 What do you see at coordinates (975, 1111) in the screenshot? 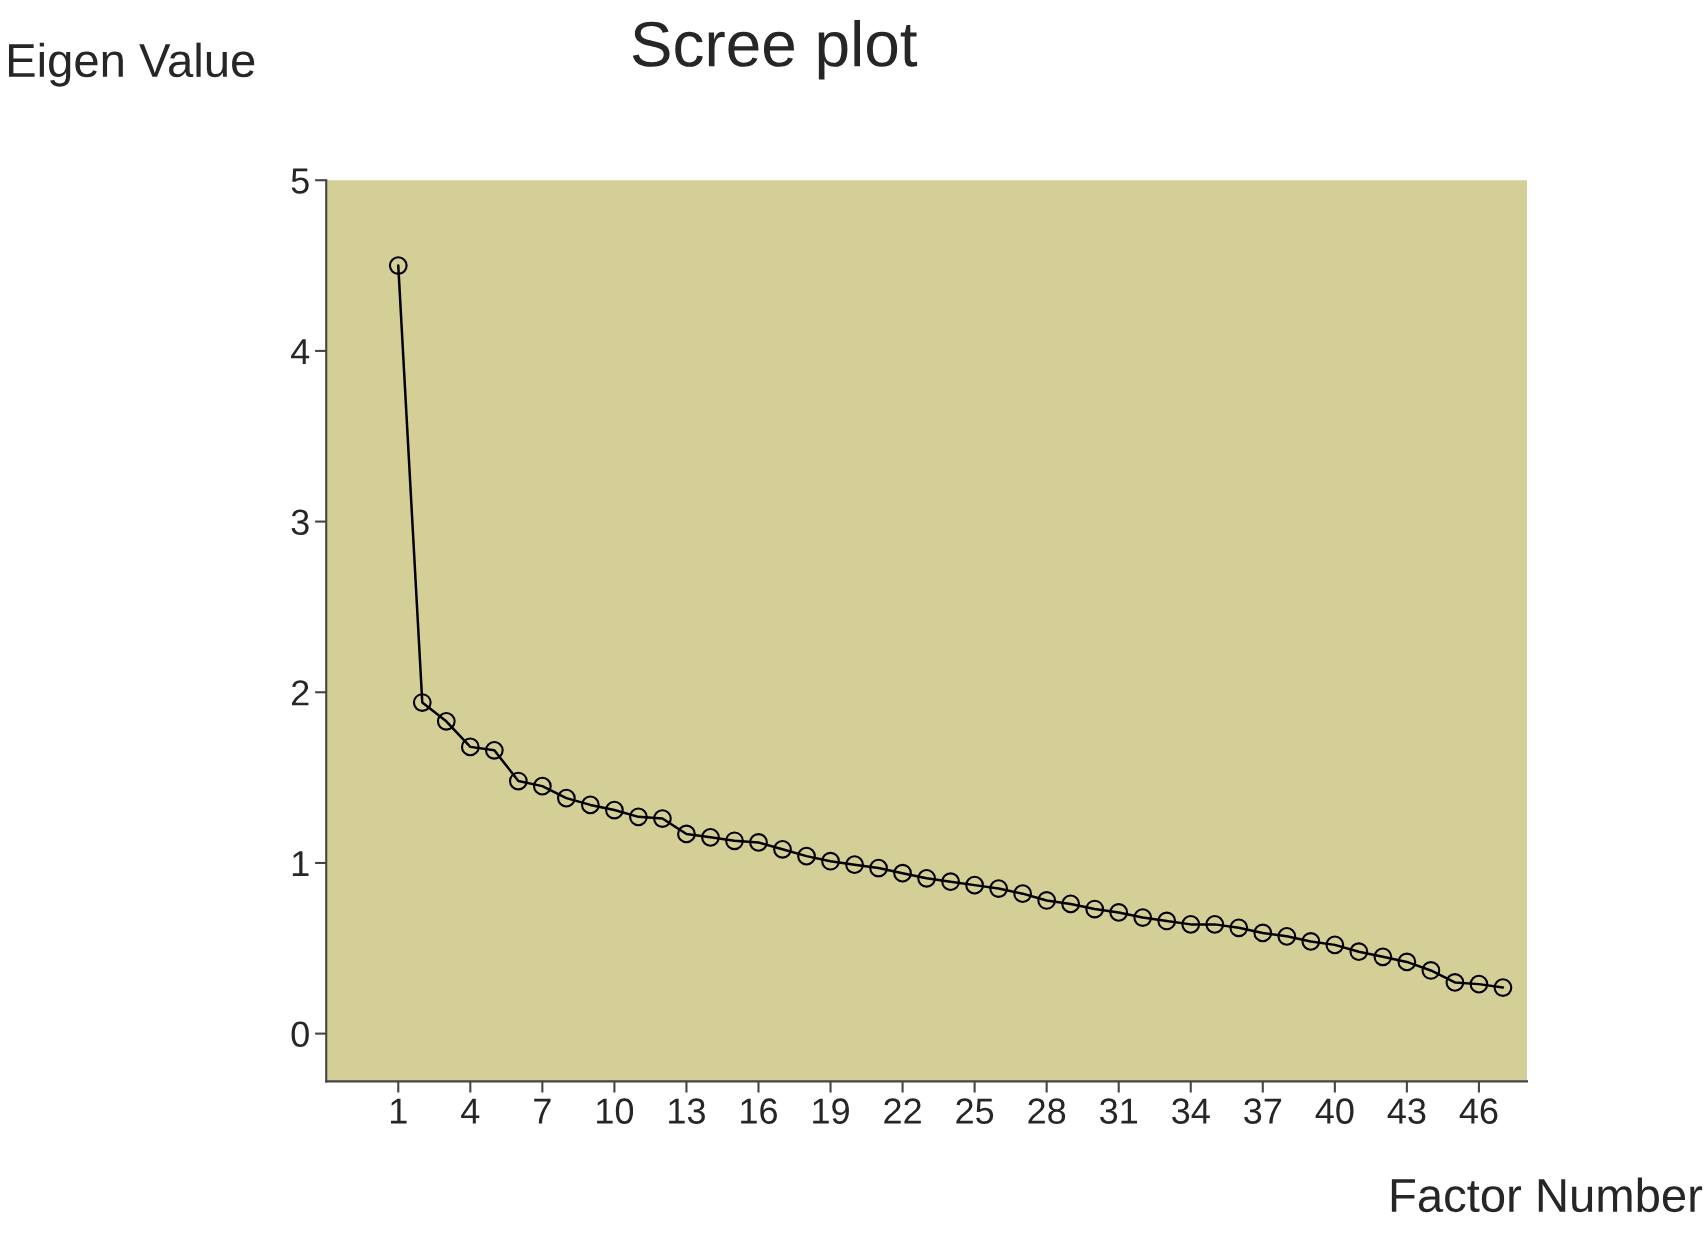
I see `x-tick-label: 25` at bounding box center [975, 1111].